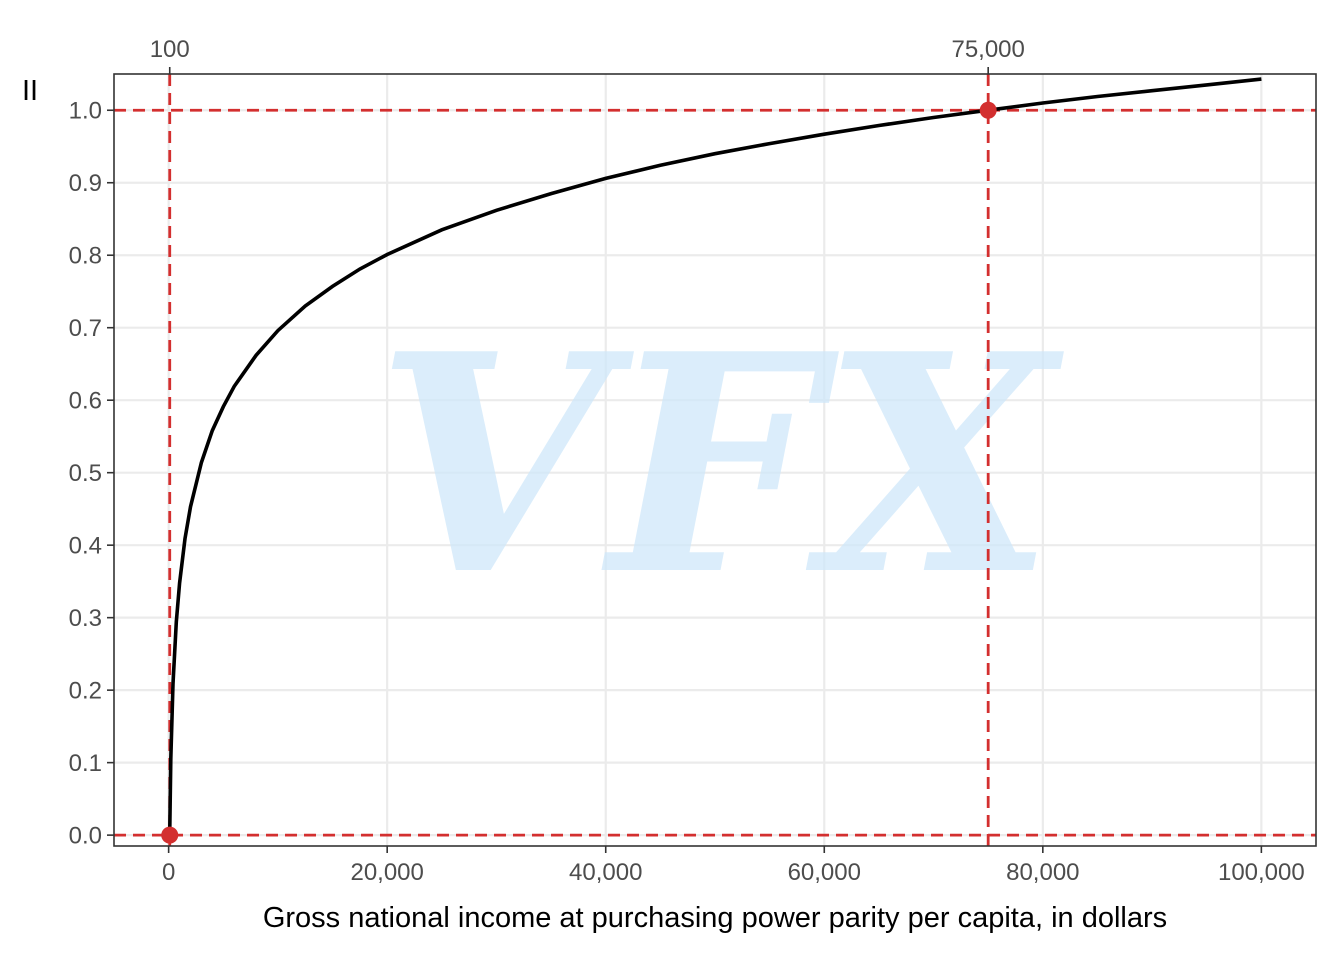 Image resolution: width=1344 pixels, height=960 pixels. I want to click on top-tick-label: 100, so click(170, 49).